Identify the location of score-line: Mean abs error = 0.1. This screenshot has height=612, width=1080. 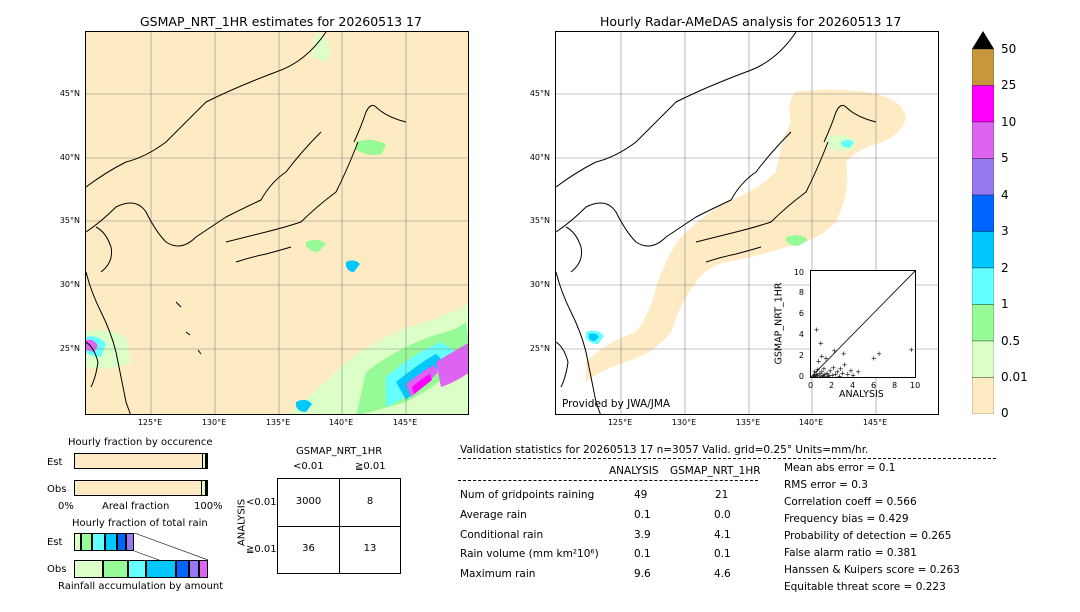
(840, 468).